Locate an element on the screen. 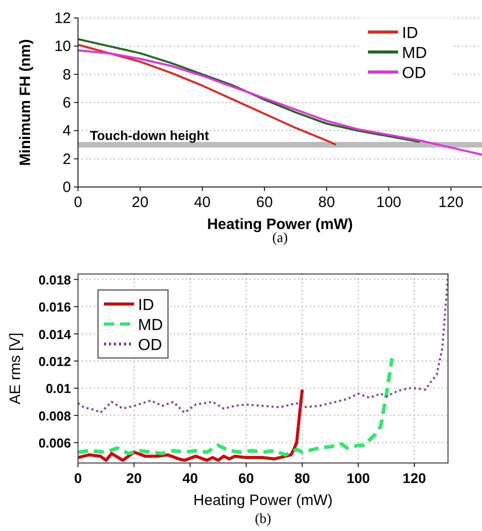  y-tick-label: 2 is located at coordinates (66, 159).